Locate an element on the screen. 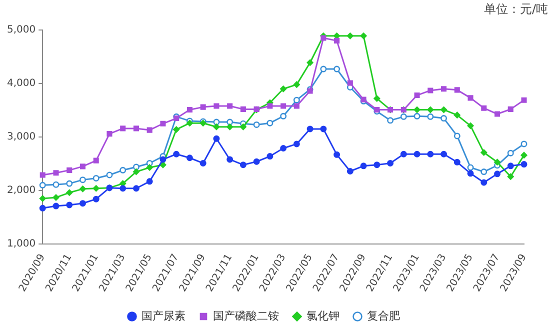 This screenshot has width=554, height=334. y-tick-label: 1,000 is located at coordinates (21, 244).